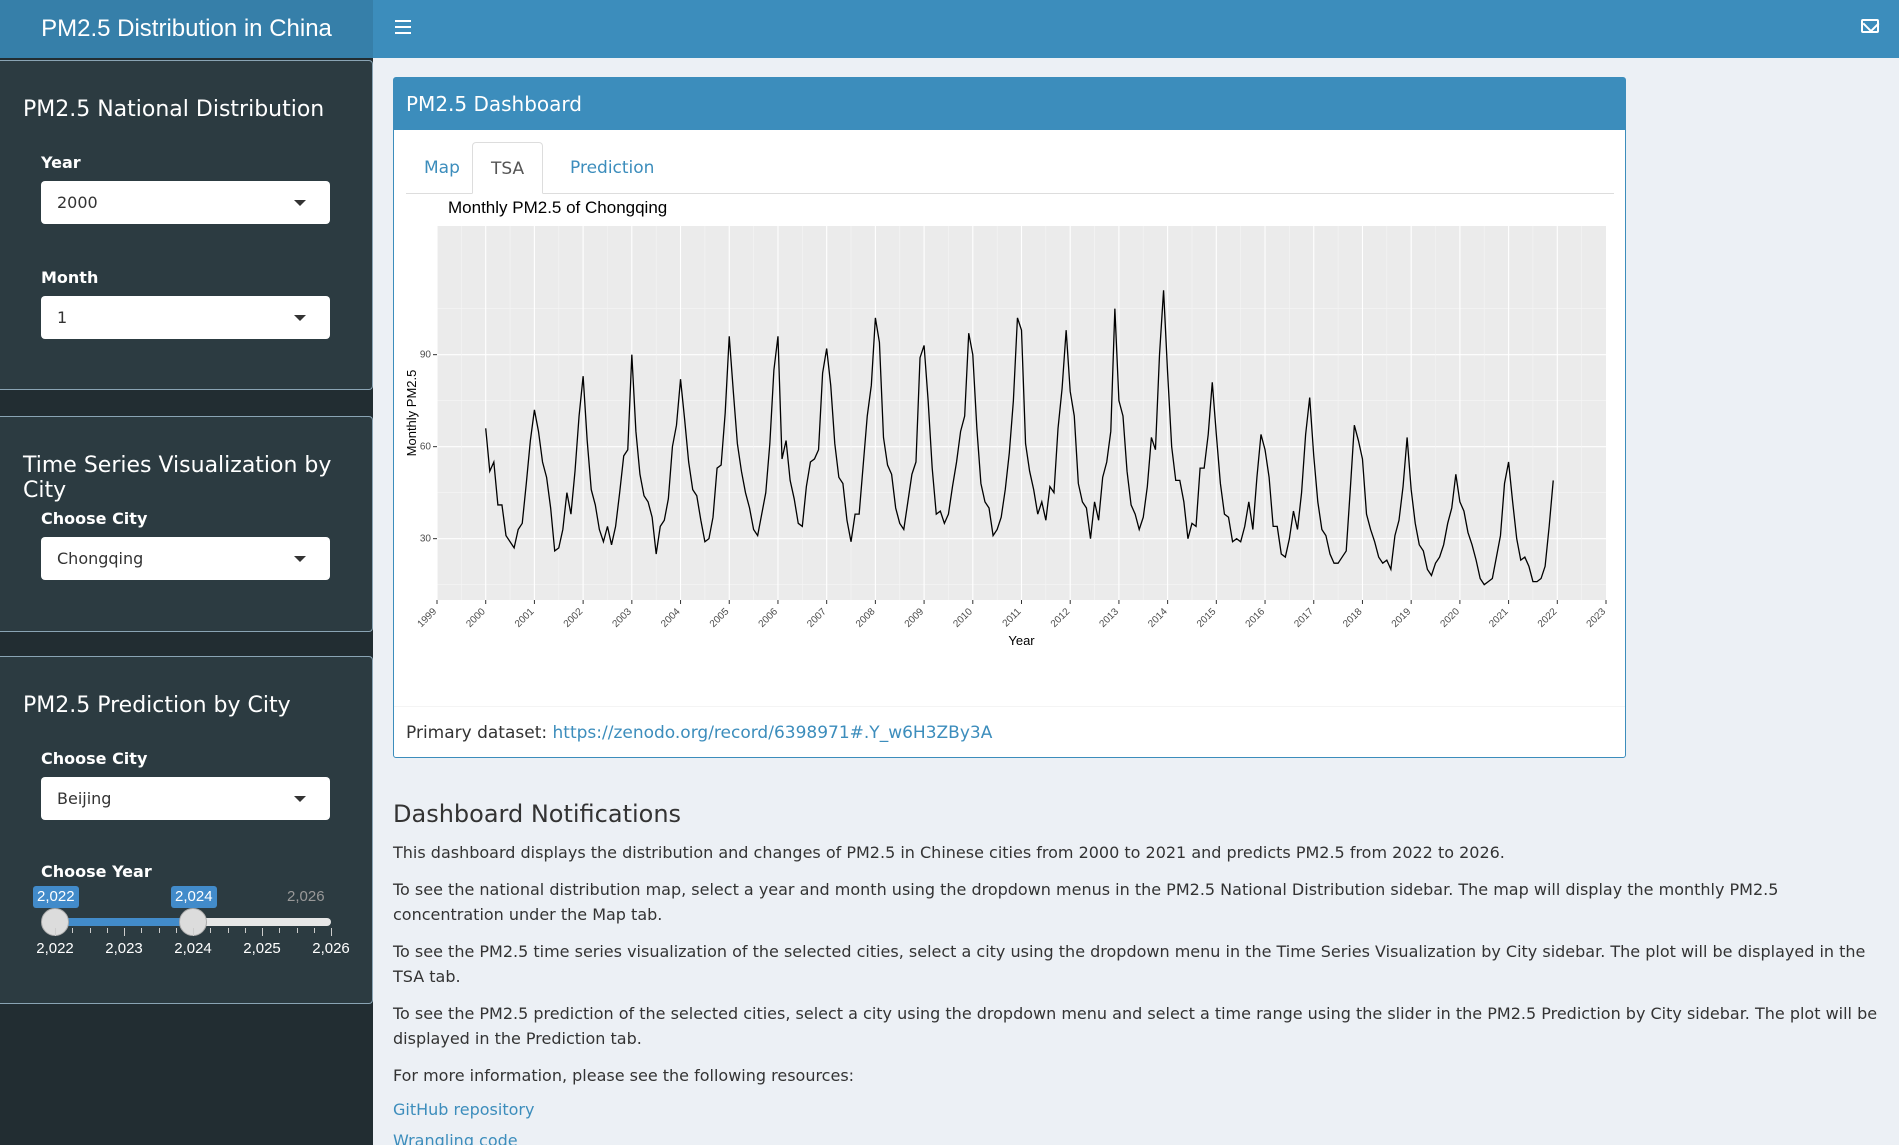 The width and height of the screenshot is (1899, 1145). I want to click on chart-title: Monthly PM2.5 of Chongqing, so click(558, 207).